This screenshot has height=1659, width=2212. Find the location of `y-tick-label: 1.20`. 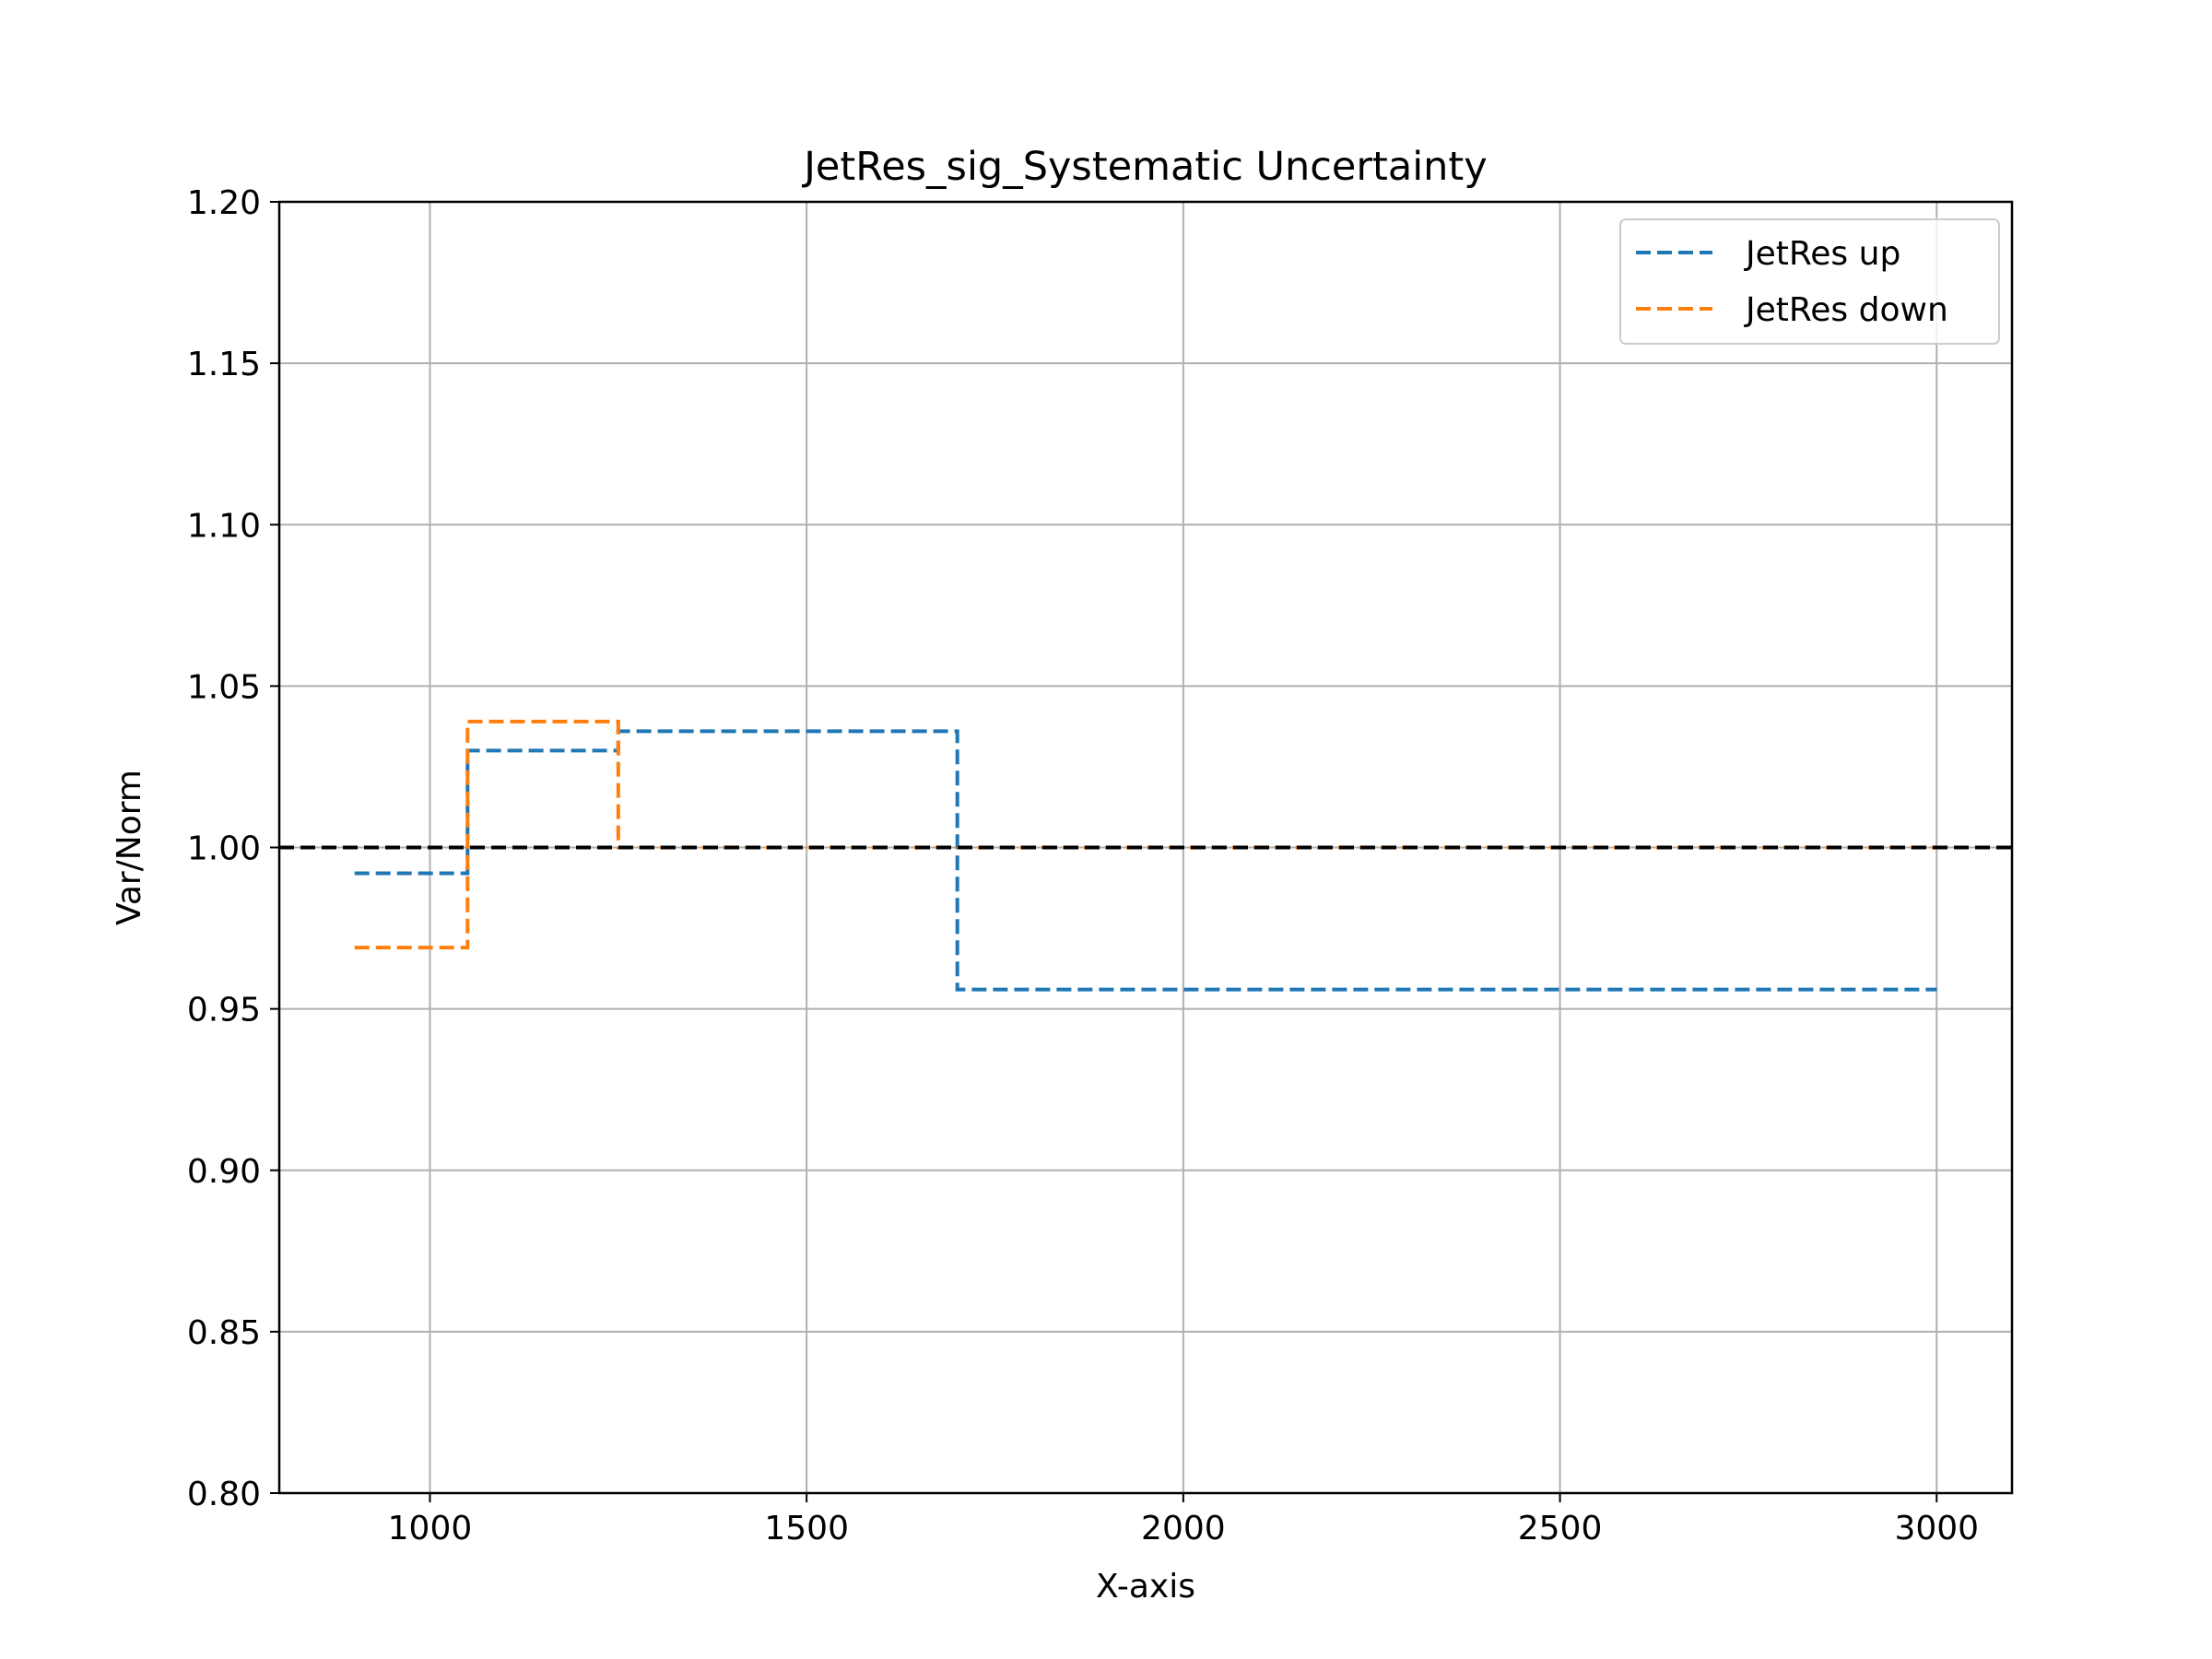

y-tick-label: 1.20 is located at coordinates (224, 203).